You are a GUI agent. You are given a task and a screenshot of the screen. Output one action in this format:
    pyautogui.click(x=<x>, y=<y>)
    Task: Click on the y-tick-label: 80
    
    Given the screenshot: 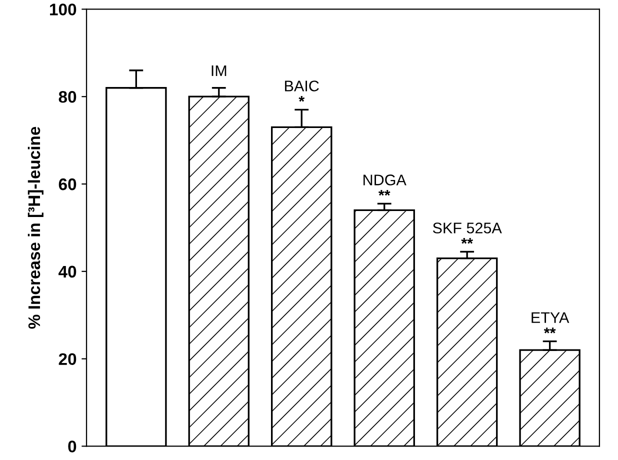 What is the action you would take?
    pyautogui.click(x=67, y=97)
    